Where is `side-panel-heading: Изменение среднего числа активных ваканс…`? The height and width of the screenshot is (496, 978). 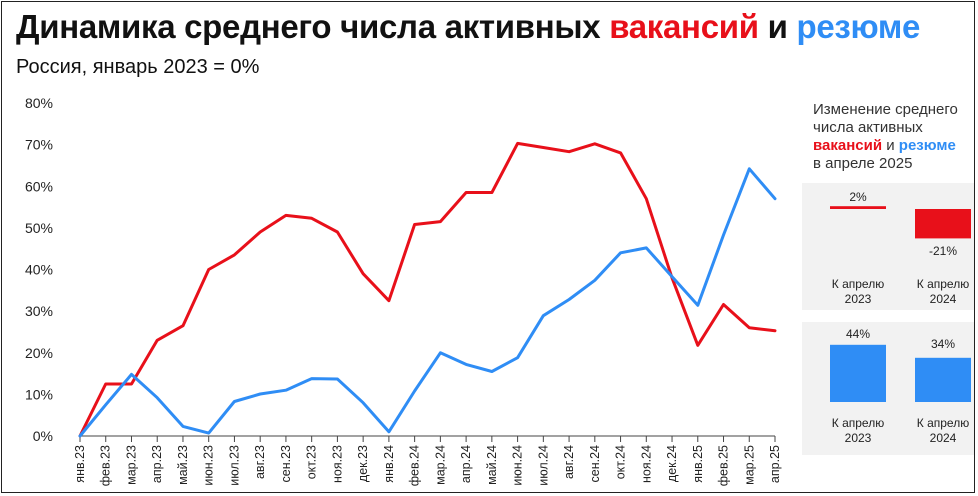 side-panel-heading: Изменение среднего числа активных ваканс… is located at coordinates (894, 137).